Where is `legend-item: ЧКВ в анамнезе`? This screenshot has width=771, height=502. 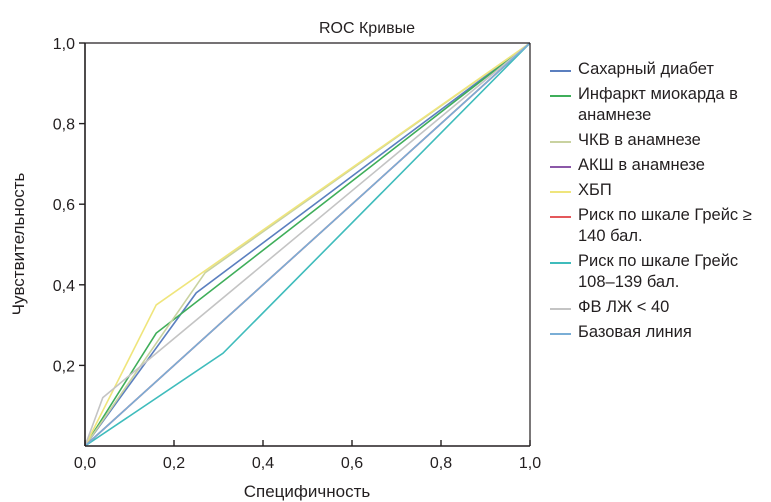
legend-item: ЧКВ в анамнезе is located at coordinates (657, 140).